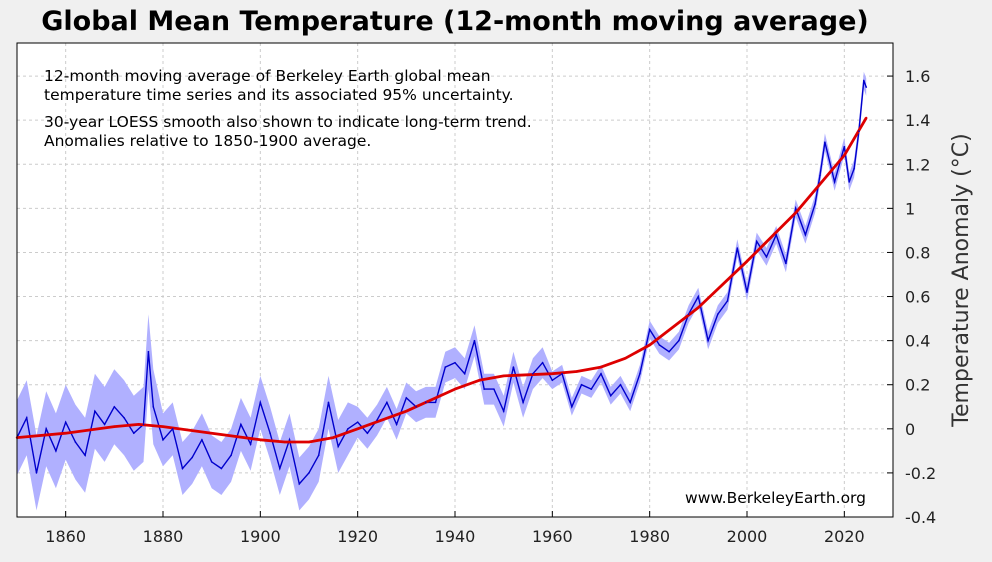  What do you see at coordinates (775, 498) in the screenshot?
I see `source-label: www.BerkeleyEarth.org` at bounding box center [775, 498].